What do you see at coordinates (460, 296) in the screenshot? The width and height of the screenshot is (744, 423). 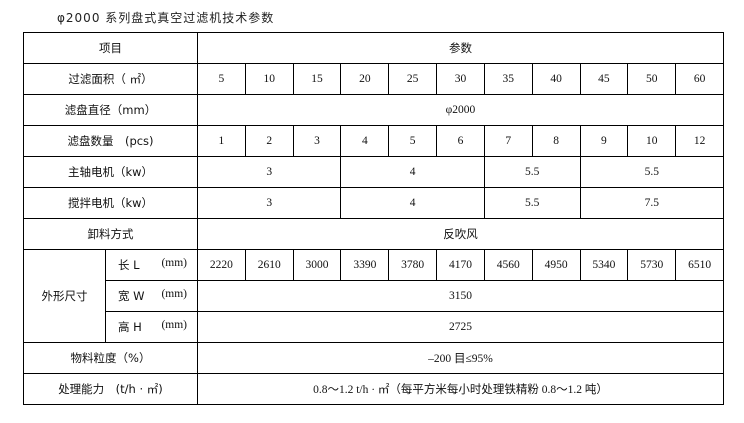 I see `width-value: 3150` at bounding box center [460, 296].